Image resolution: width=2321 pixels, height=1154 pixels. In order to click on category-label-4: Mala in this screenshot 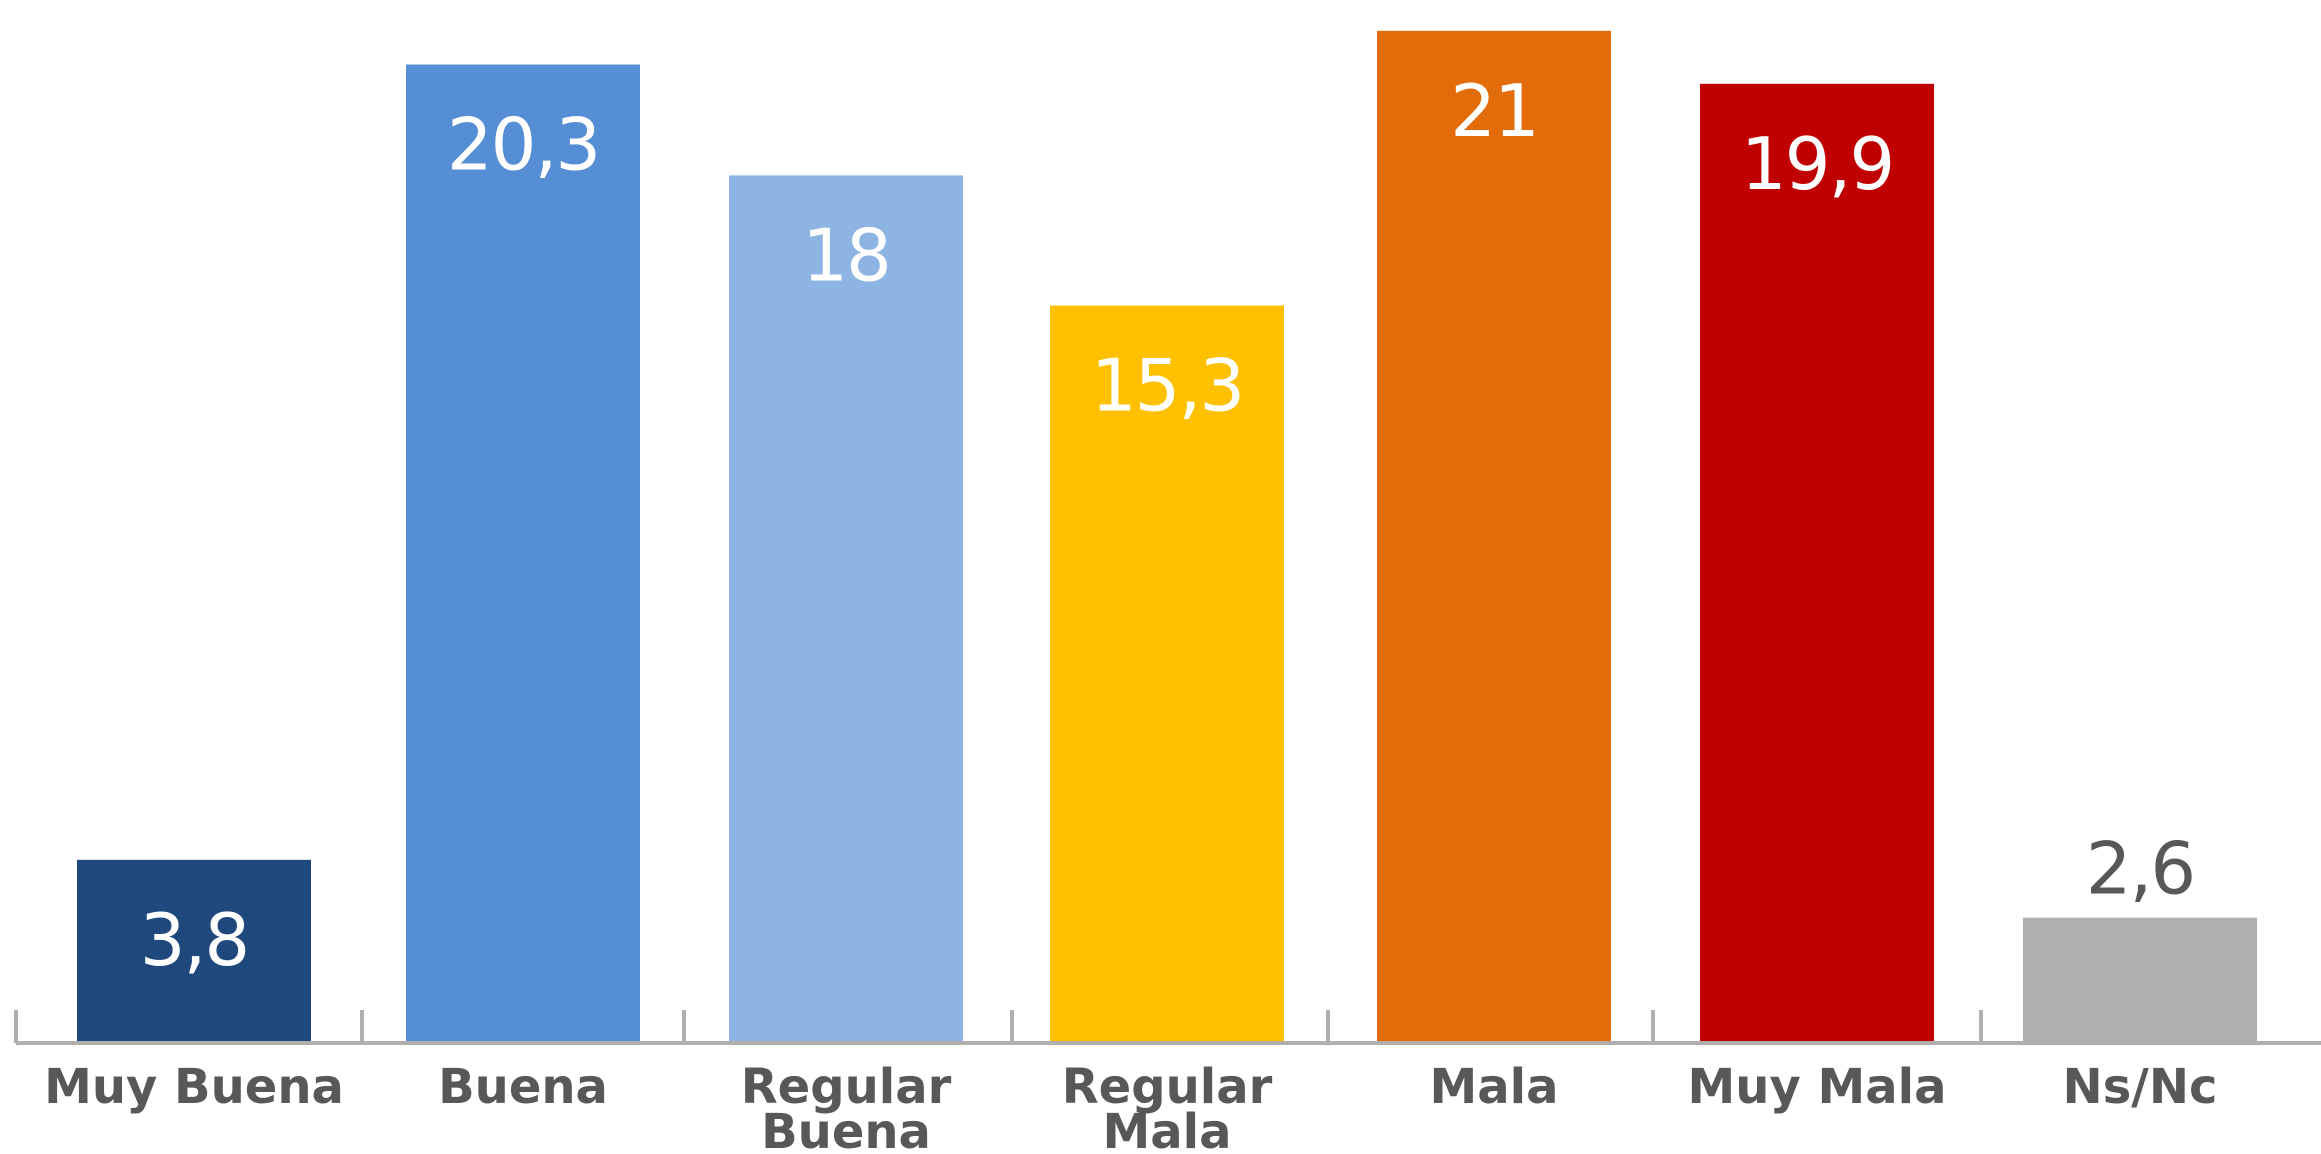, I will do `click(1494, 1087)`.